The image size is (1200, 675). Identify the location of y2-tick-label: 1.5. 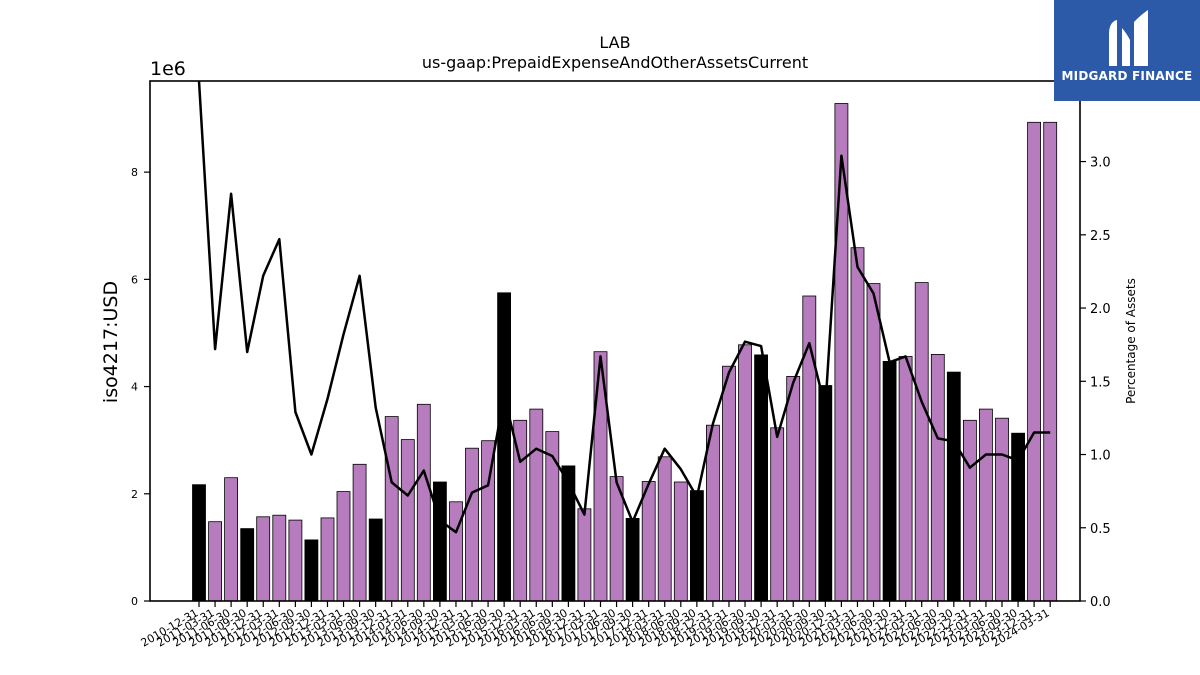
(1100, 382).